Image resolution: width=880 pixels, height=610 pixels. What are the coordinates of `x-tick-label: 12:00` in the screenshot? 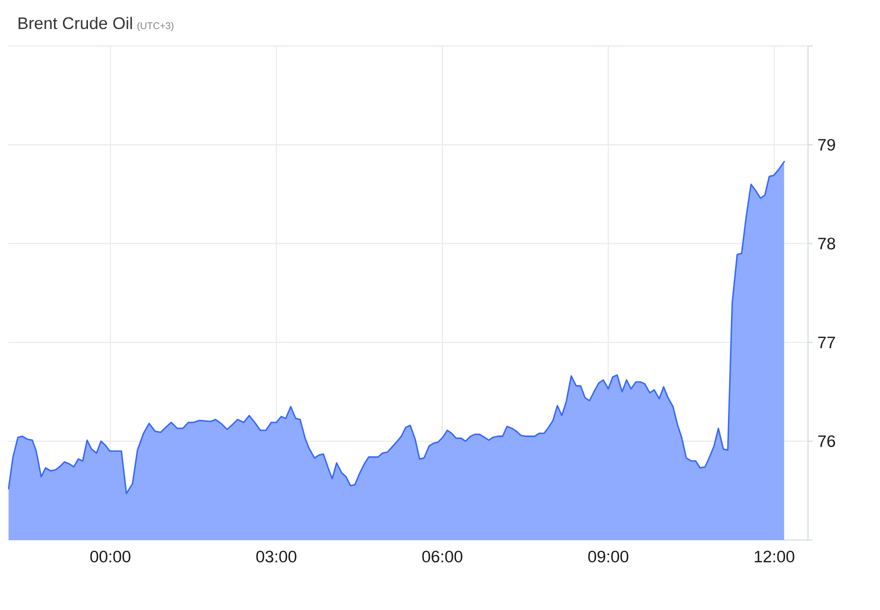 It's located at (774, 556).